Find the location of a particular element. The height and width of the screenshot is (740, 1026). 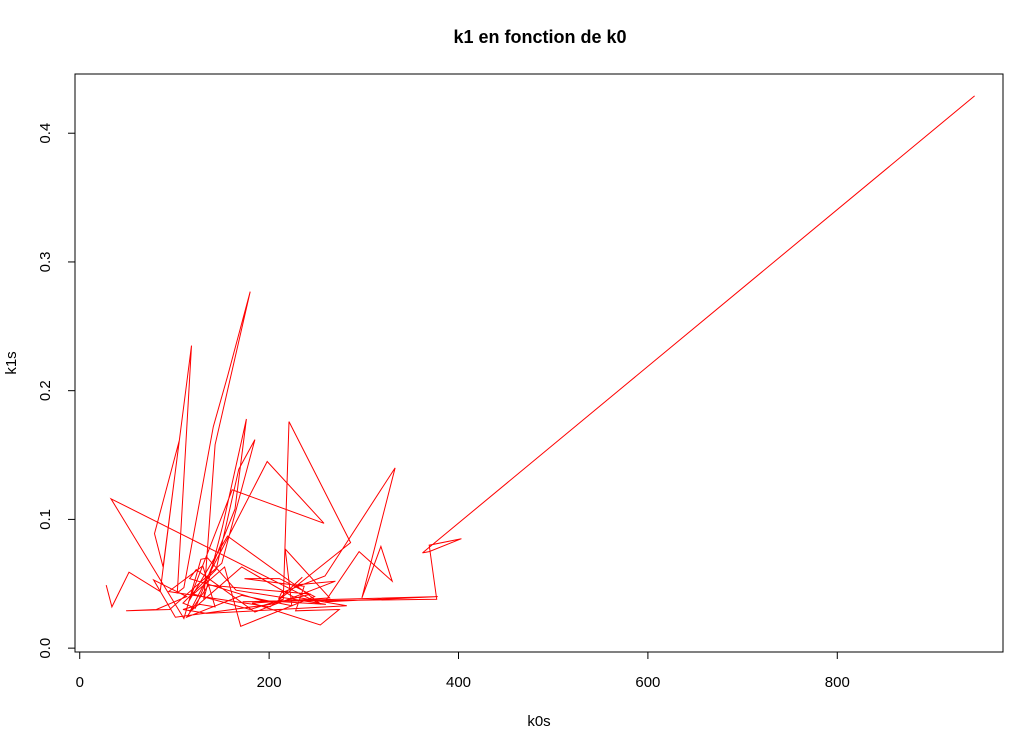

chart-title: k1 en fonction de k0 is located at coordinates (539, 37).